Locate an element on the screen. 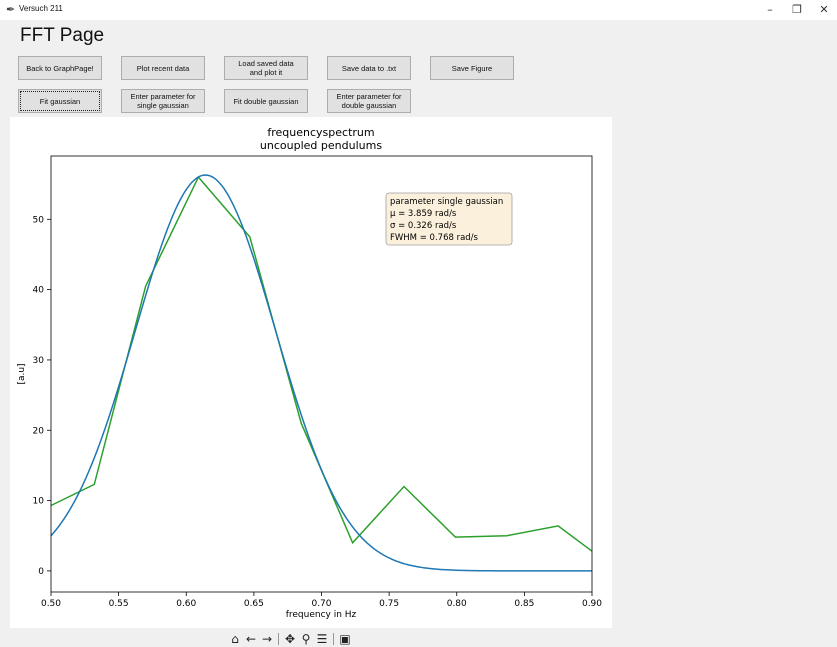 The height and width of the screenshot is (647, 837). y-tick-label: 30 is located at coordinates (39, 361).